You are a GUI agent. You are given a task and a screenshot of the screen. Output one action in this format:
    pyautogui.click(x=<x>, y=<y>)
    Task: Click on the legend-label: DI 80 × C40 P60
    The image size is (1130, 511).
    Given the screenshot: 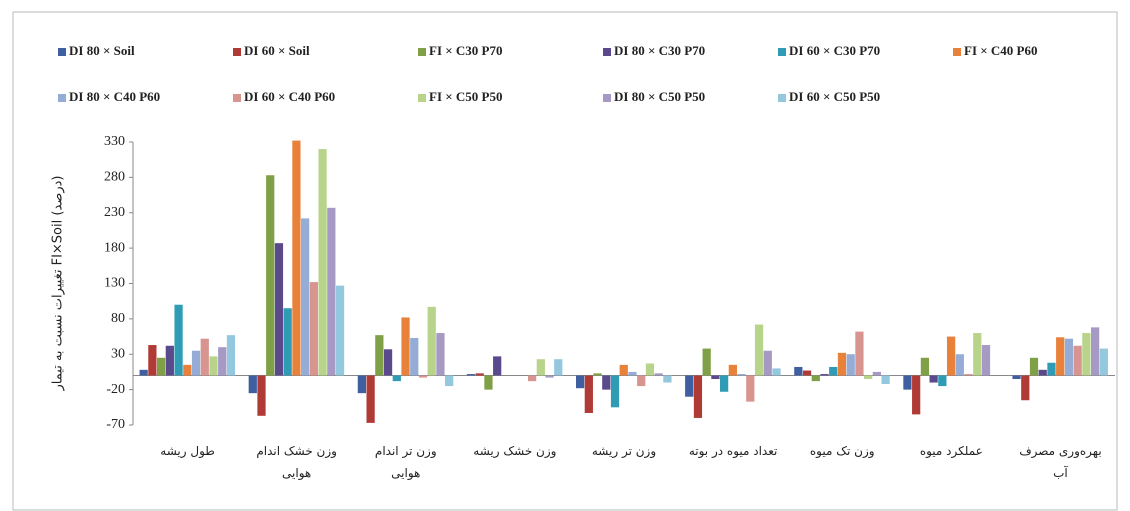 What is the action you would take?
    pyautogui.click(x=114, y=96)
    